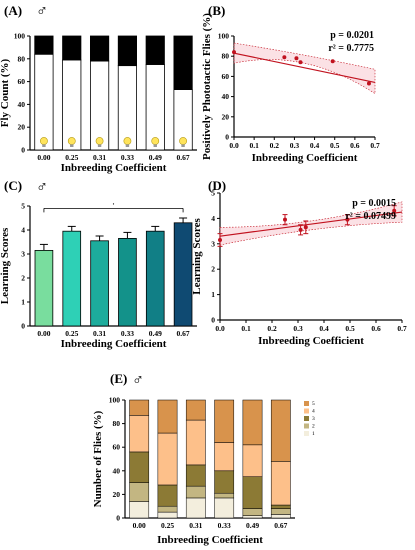 This screenshot has width=415, height=550. Describe the element at coordinates (22, 127) in the screenshot. I see `y-tick-label: 20` at that location.